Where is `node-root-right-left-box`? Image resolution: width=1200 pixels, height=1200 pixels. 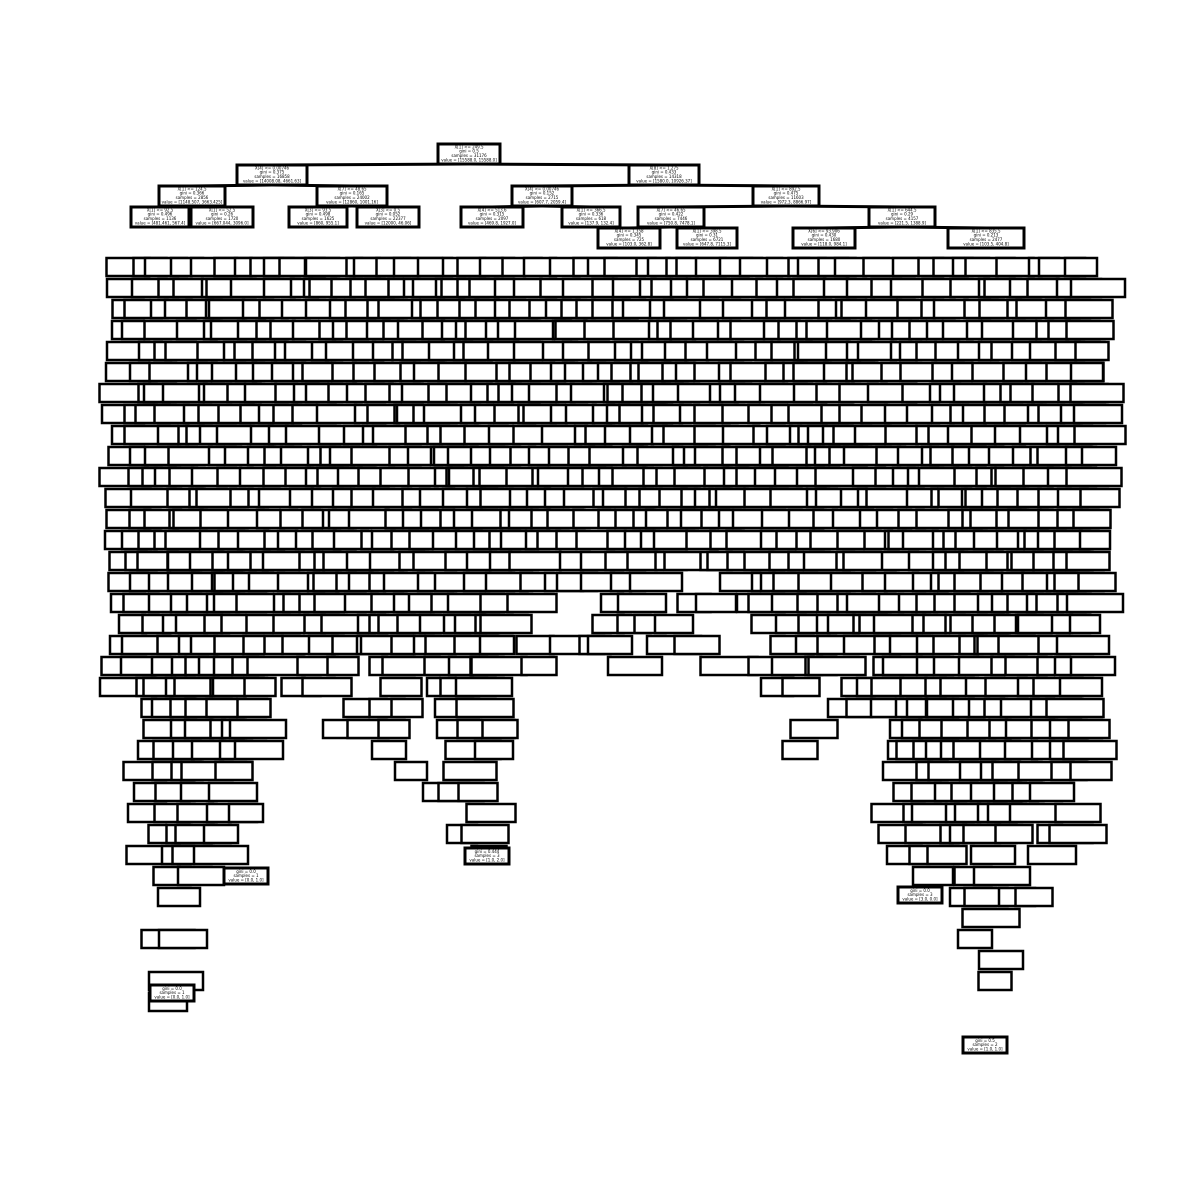 node-root-right-left-box is located at coordinates (542, 196).